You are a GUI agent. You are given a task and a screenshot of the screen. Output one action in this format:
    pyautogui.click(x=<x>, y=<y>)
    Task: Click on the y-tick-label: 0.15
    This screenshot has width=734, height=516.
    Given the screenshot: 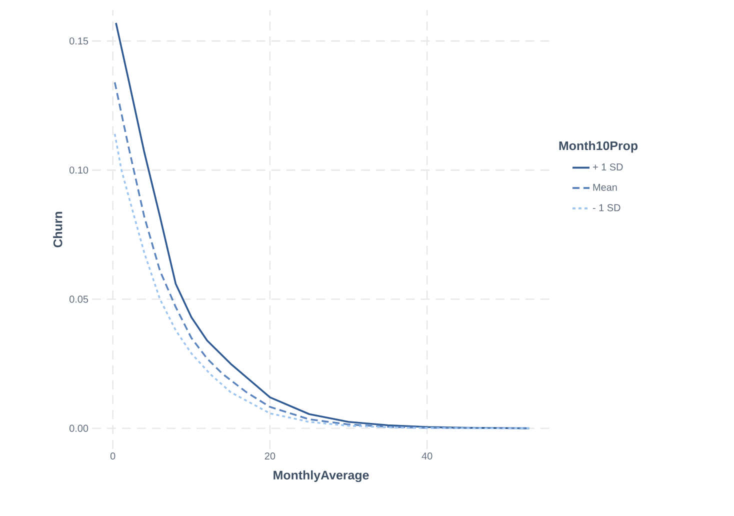 What is the action you would take?
    pyautogui.click(x=78, y=40)
    